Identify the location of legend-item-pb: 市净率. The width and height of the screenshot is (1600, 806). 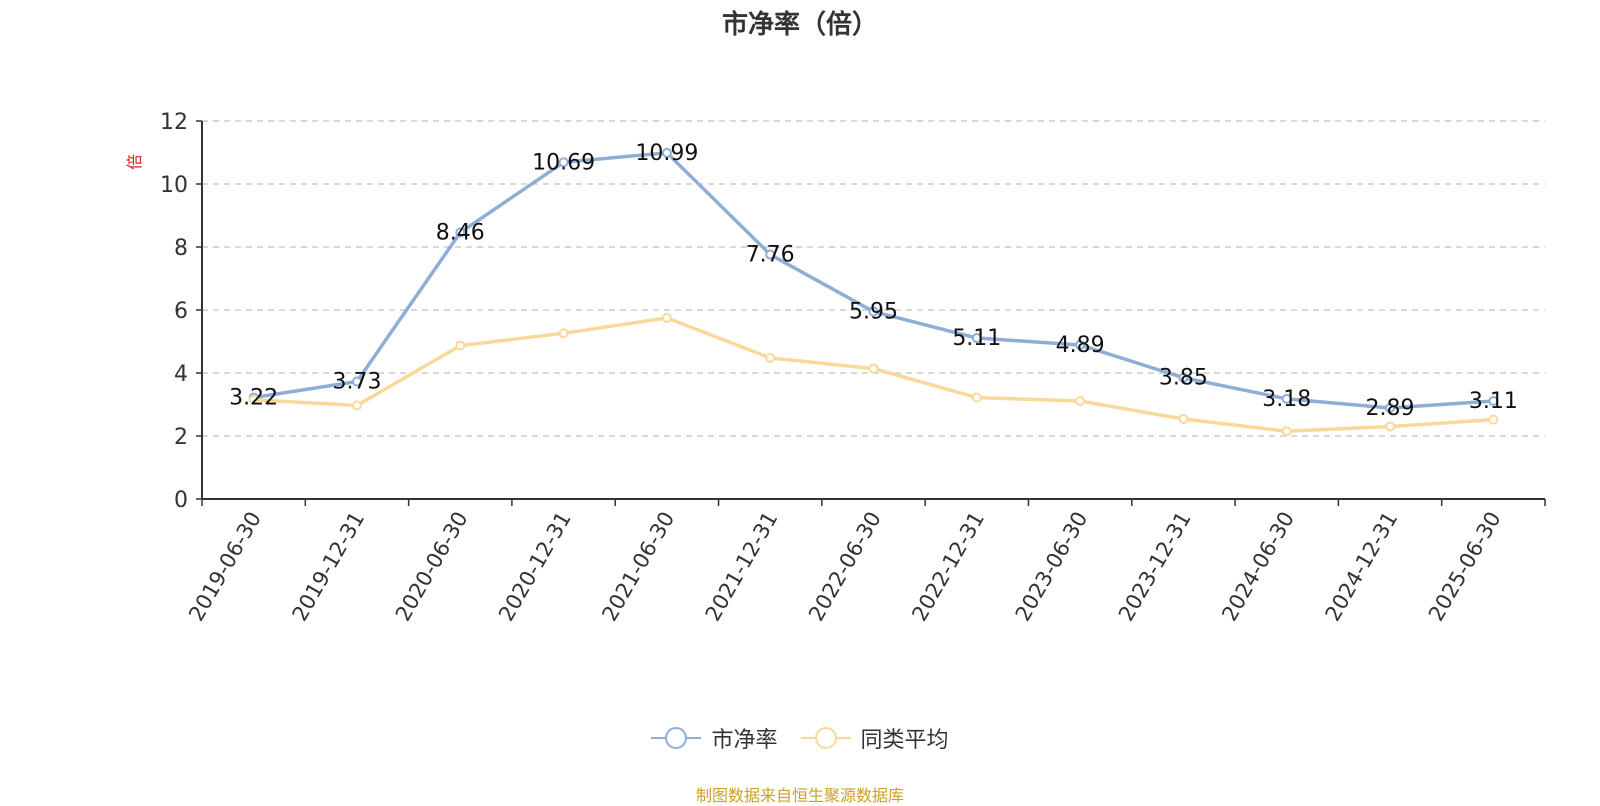
(714, 738).